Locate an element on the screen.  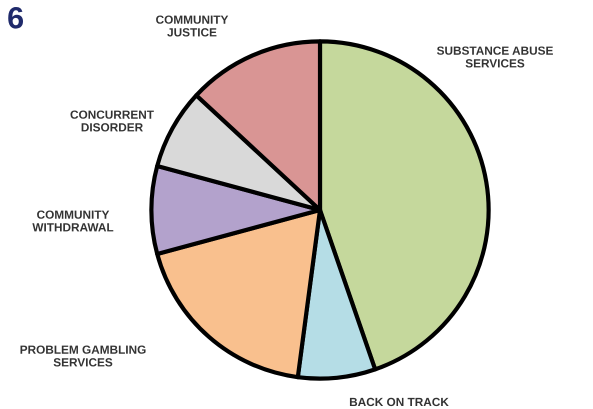
slice-label: SUBSTANCE ABUSE SERVICES is located at coordinates (494, 57).